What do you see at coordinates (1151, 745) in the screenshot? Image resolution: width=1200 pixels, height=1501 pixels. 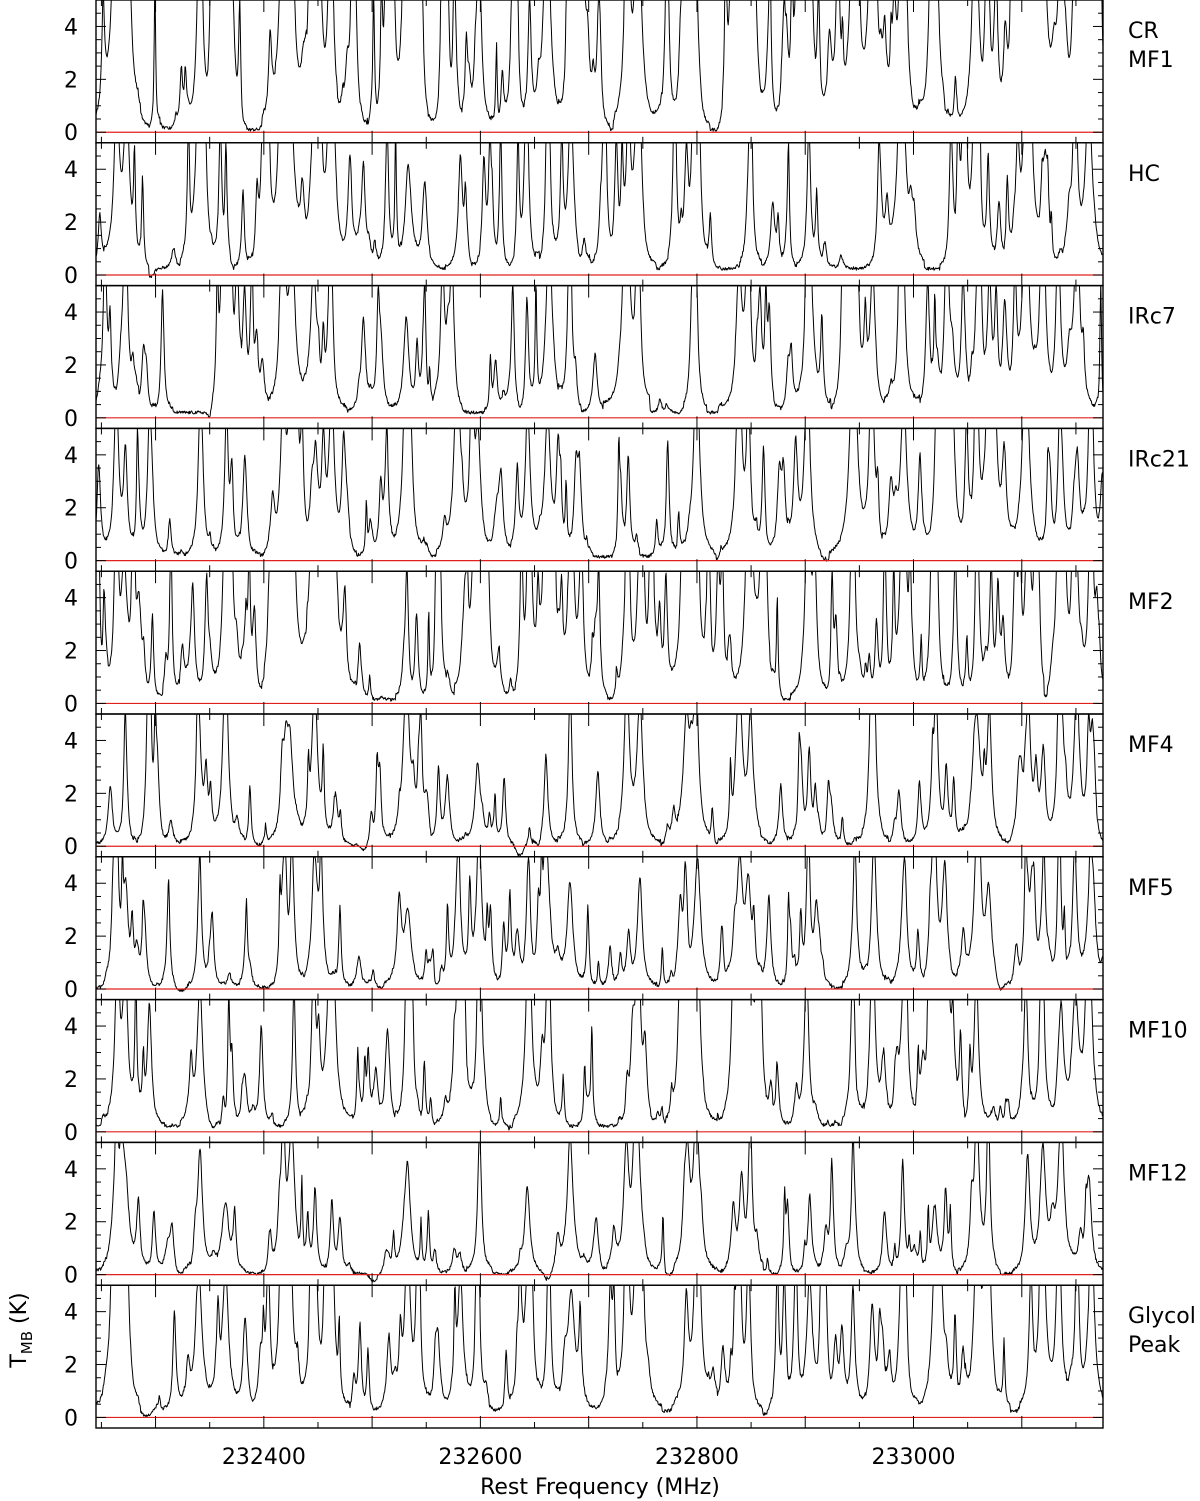 I see `source-label: MF4` at bounding box center [1151, 745].